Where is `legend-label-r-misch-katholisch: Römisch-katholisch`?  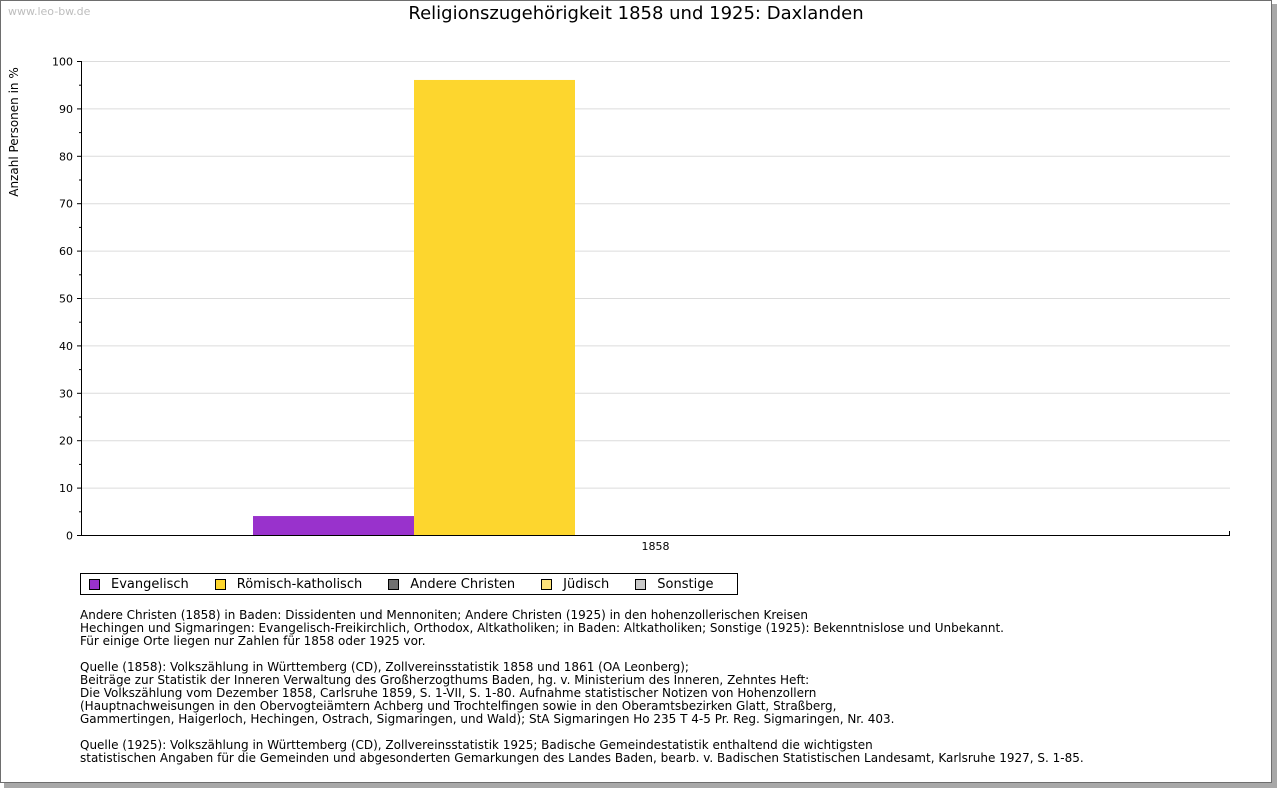
legend-label-r-misch-katholisch: Römisch-katholisch is located at coordinates (299, 584).